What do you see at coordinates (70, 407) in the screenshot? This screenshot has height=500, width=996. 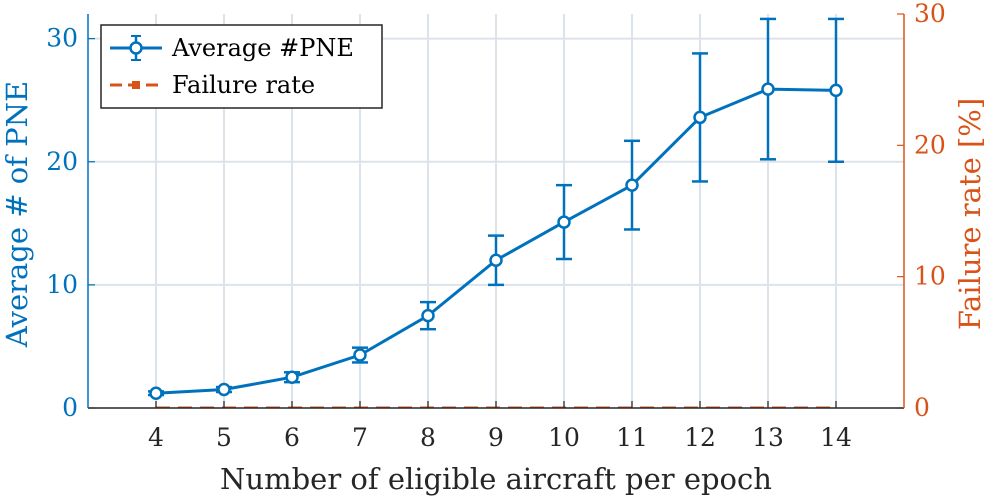 I see `left-y-tick-label: 0` at bounding box center [70, 407].